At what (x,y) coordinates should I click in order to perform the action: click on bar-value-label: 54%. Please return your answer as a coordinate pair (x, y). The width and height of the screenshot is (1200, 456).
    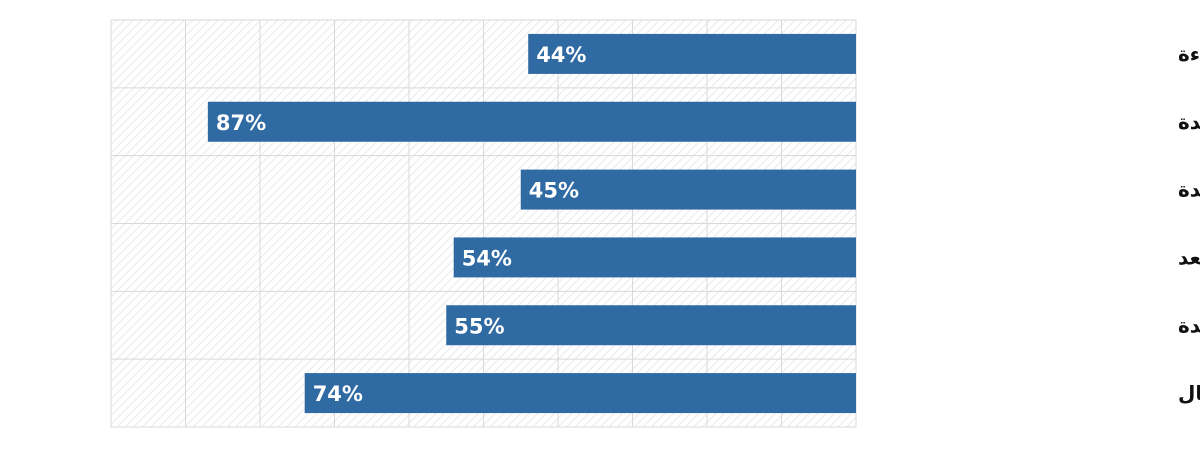
    Looking at the image, I should click on (487, 258).